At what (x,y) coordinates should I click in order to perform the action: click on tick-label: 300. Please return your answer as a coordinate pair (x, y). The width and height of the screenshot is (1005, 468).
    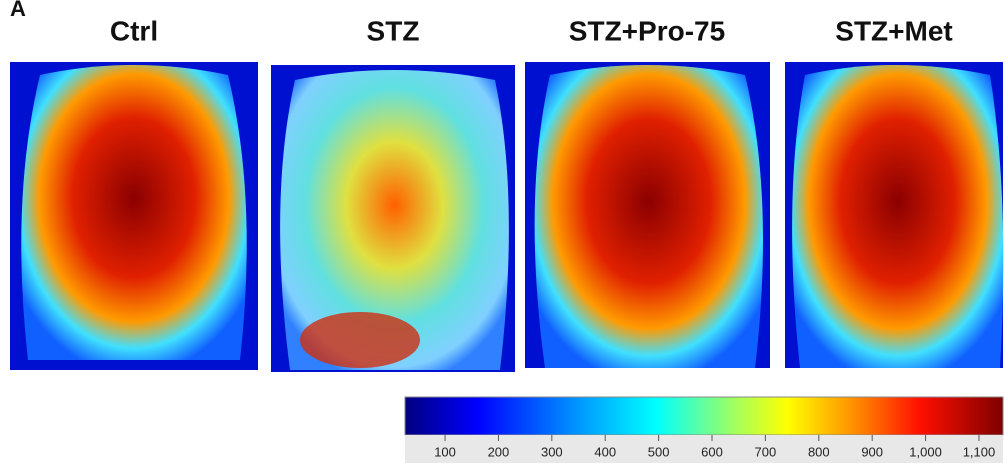
    Looking at the image, I should click on (552, 451).